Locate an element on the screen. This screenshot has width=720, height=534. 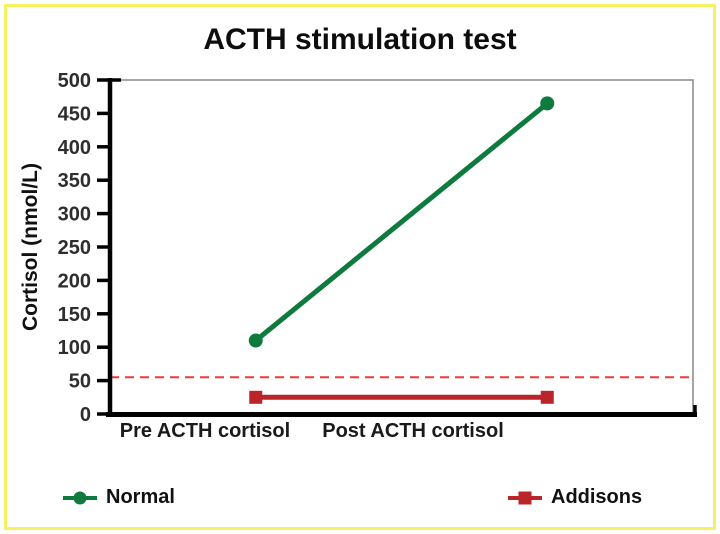
y-axis-title: Cortisol (nmol/L) is located at coordinates (30, 247).